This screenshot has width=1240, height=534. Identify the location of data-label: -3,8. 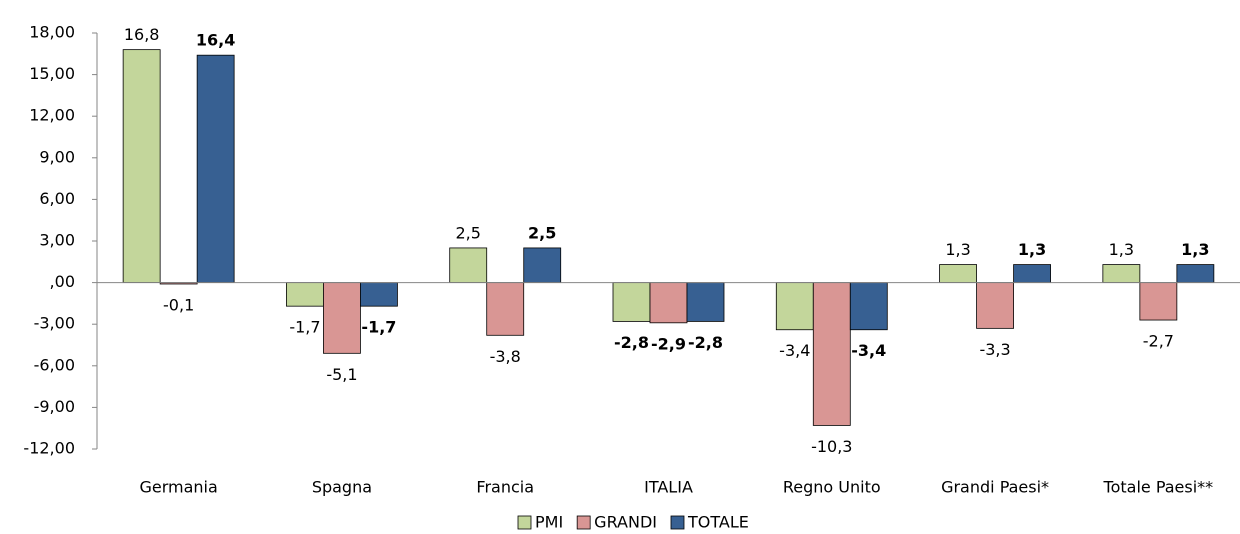
(505, 356).